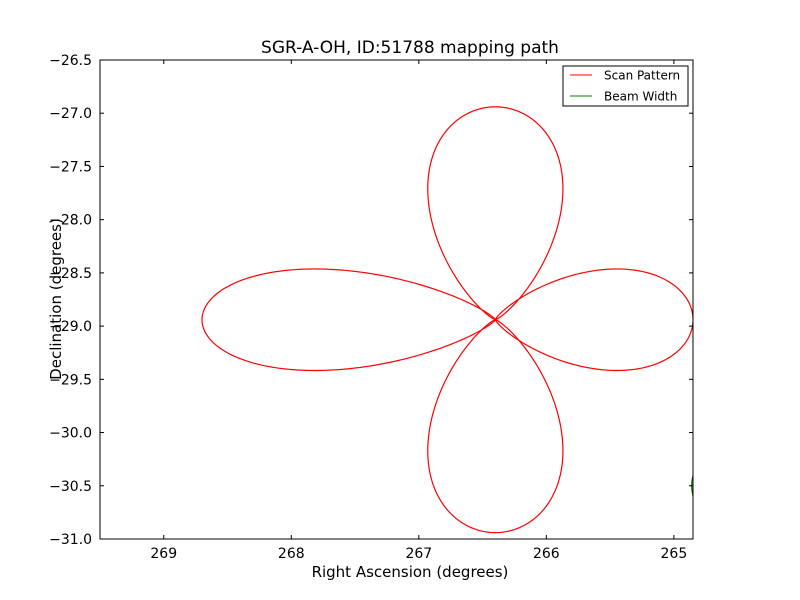  Describe the element at coordinates (70, 114) in the screenshot. I see `y-tick-label: −27.0` at that location.